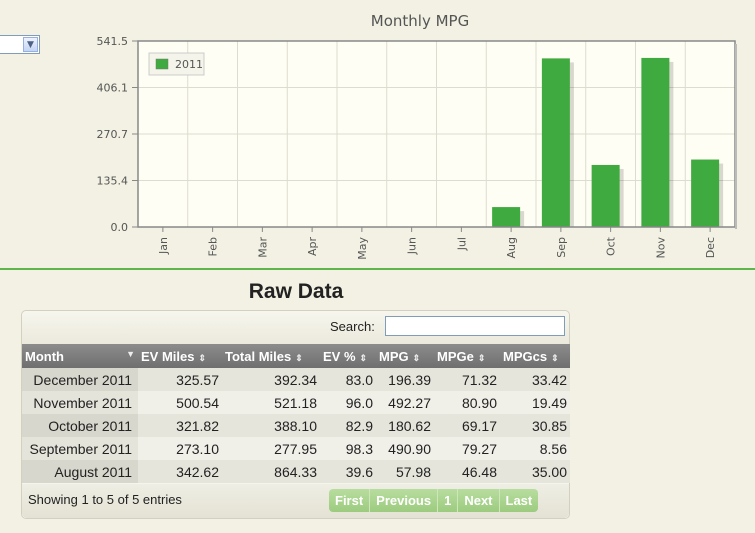 The image size is (755, 533). What do you see at coordinates (180, 402) in the screenshot?
I see `table-cell: 500.54` at bounding box center [180, 402].